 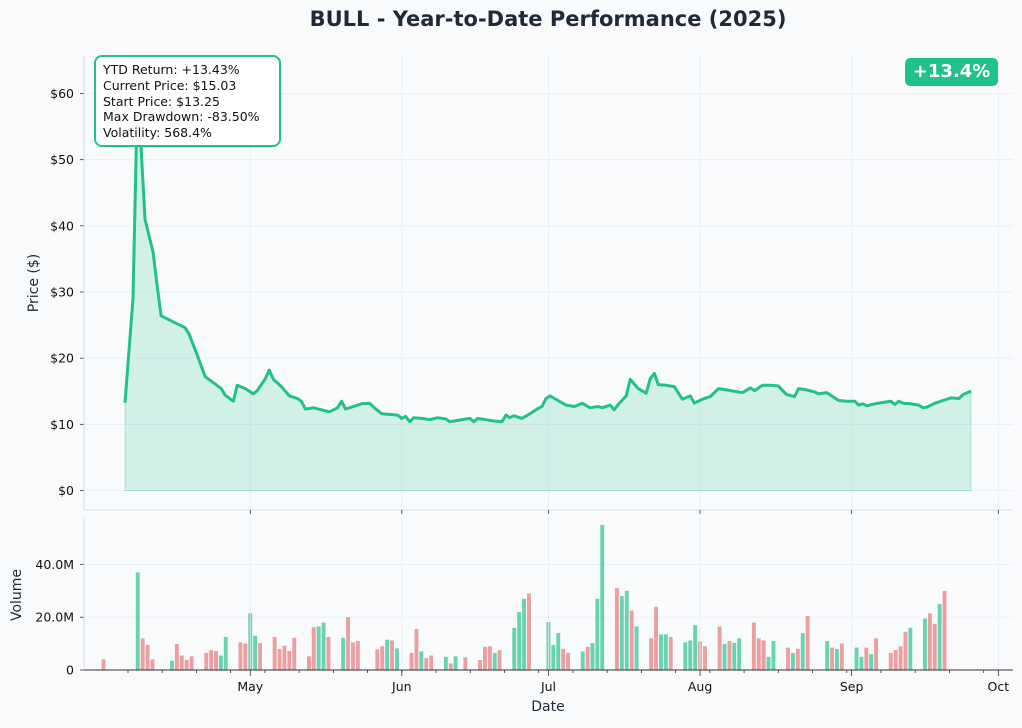 What do you see at coordinates (62, 159) in the screenshot?
I see `price-tick-label: $50` at bounding box center [62, 159].